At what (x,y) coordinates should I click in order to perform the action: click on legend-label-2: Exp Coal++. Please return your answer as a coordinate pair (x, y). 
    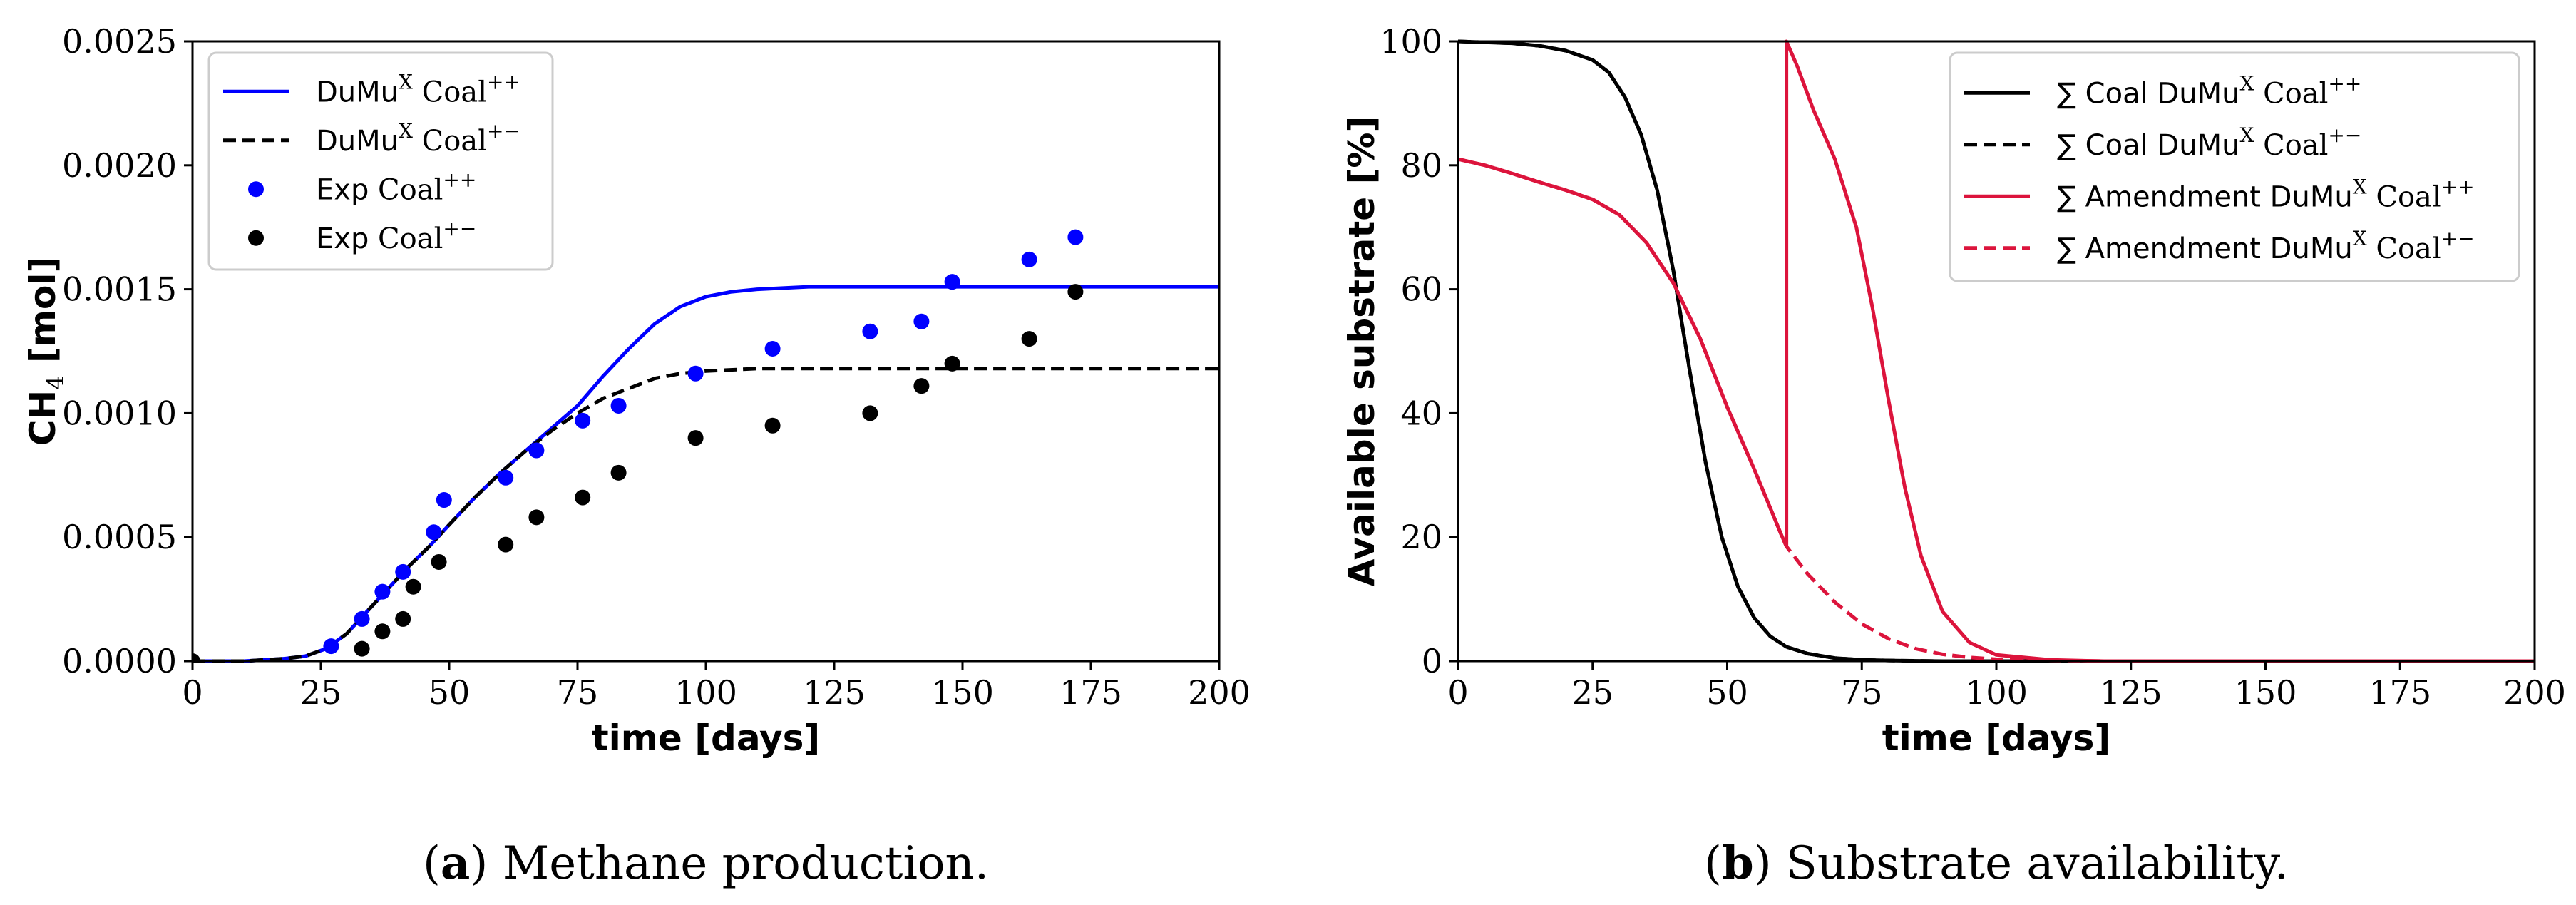
    Looking at the image, I should click on (396, 187).